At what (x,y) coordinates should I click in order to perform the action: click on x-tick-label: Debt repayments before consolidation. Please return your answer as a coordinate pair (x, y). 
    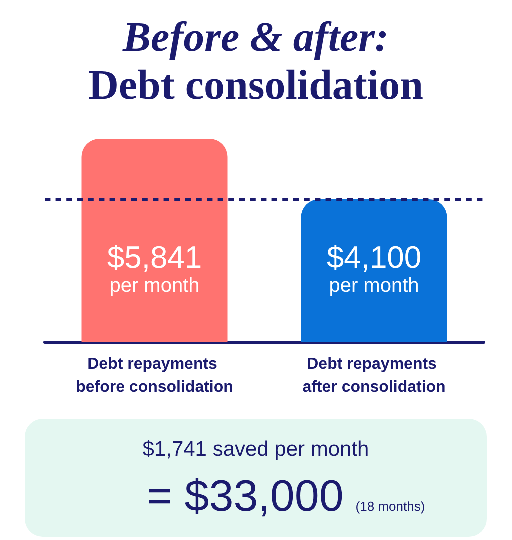
    Looking at the image, I should click on (155, 376).